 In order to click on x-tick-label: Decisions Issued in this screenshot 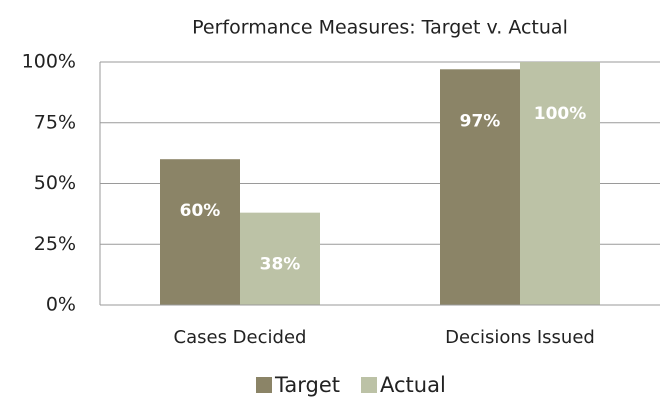, I will do `click(520, 337)`.